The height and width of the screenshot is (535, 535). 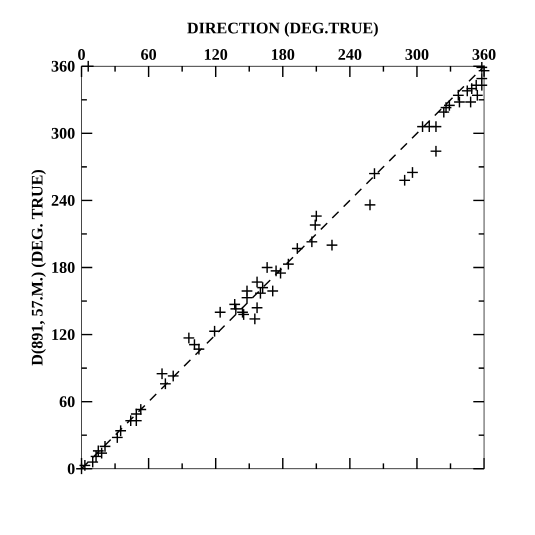 I want to click on x-tick-label: 240, so click(x=350, y=54).